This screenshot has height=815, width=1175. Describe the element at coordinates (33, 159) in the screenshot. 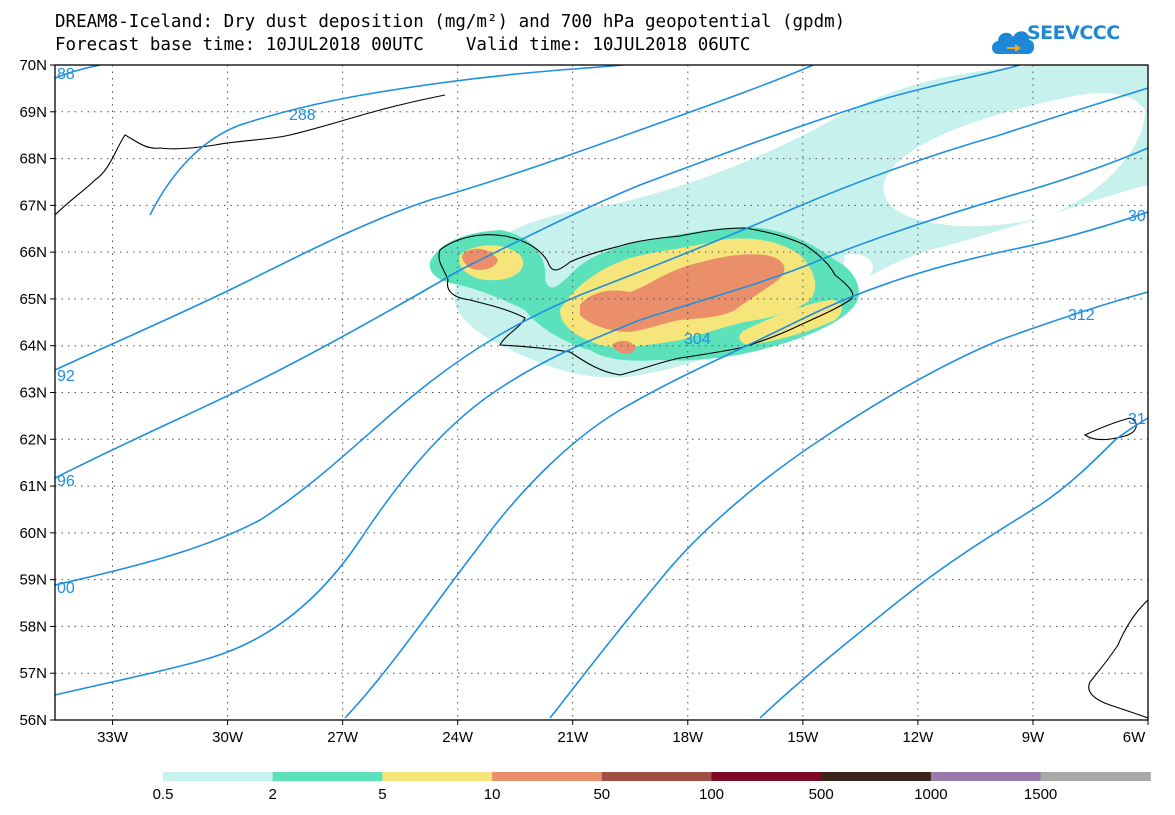

I see `lat-label: 68N` at that location.